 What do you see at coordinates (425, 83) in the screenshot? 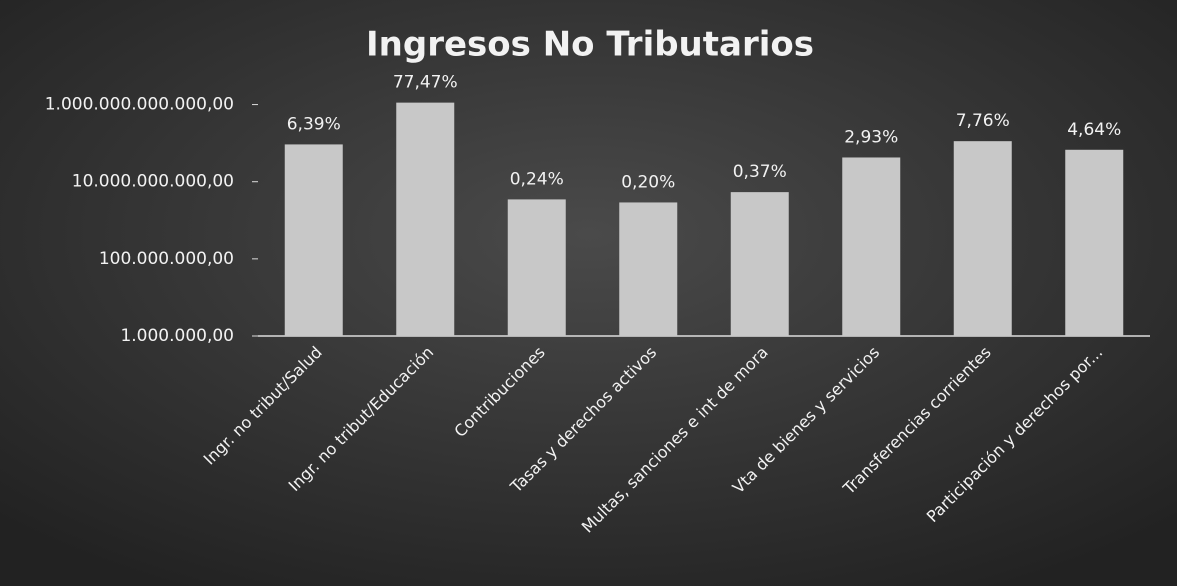
I see `data-label: 77,47%` at bounding box center [425, 83].